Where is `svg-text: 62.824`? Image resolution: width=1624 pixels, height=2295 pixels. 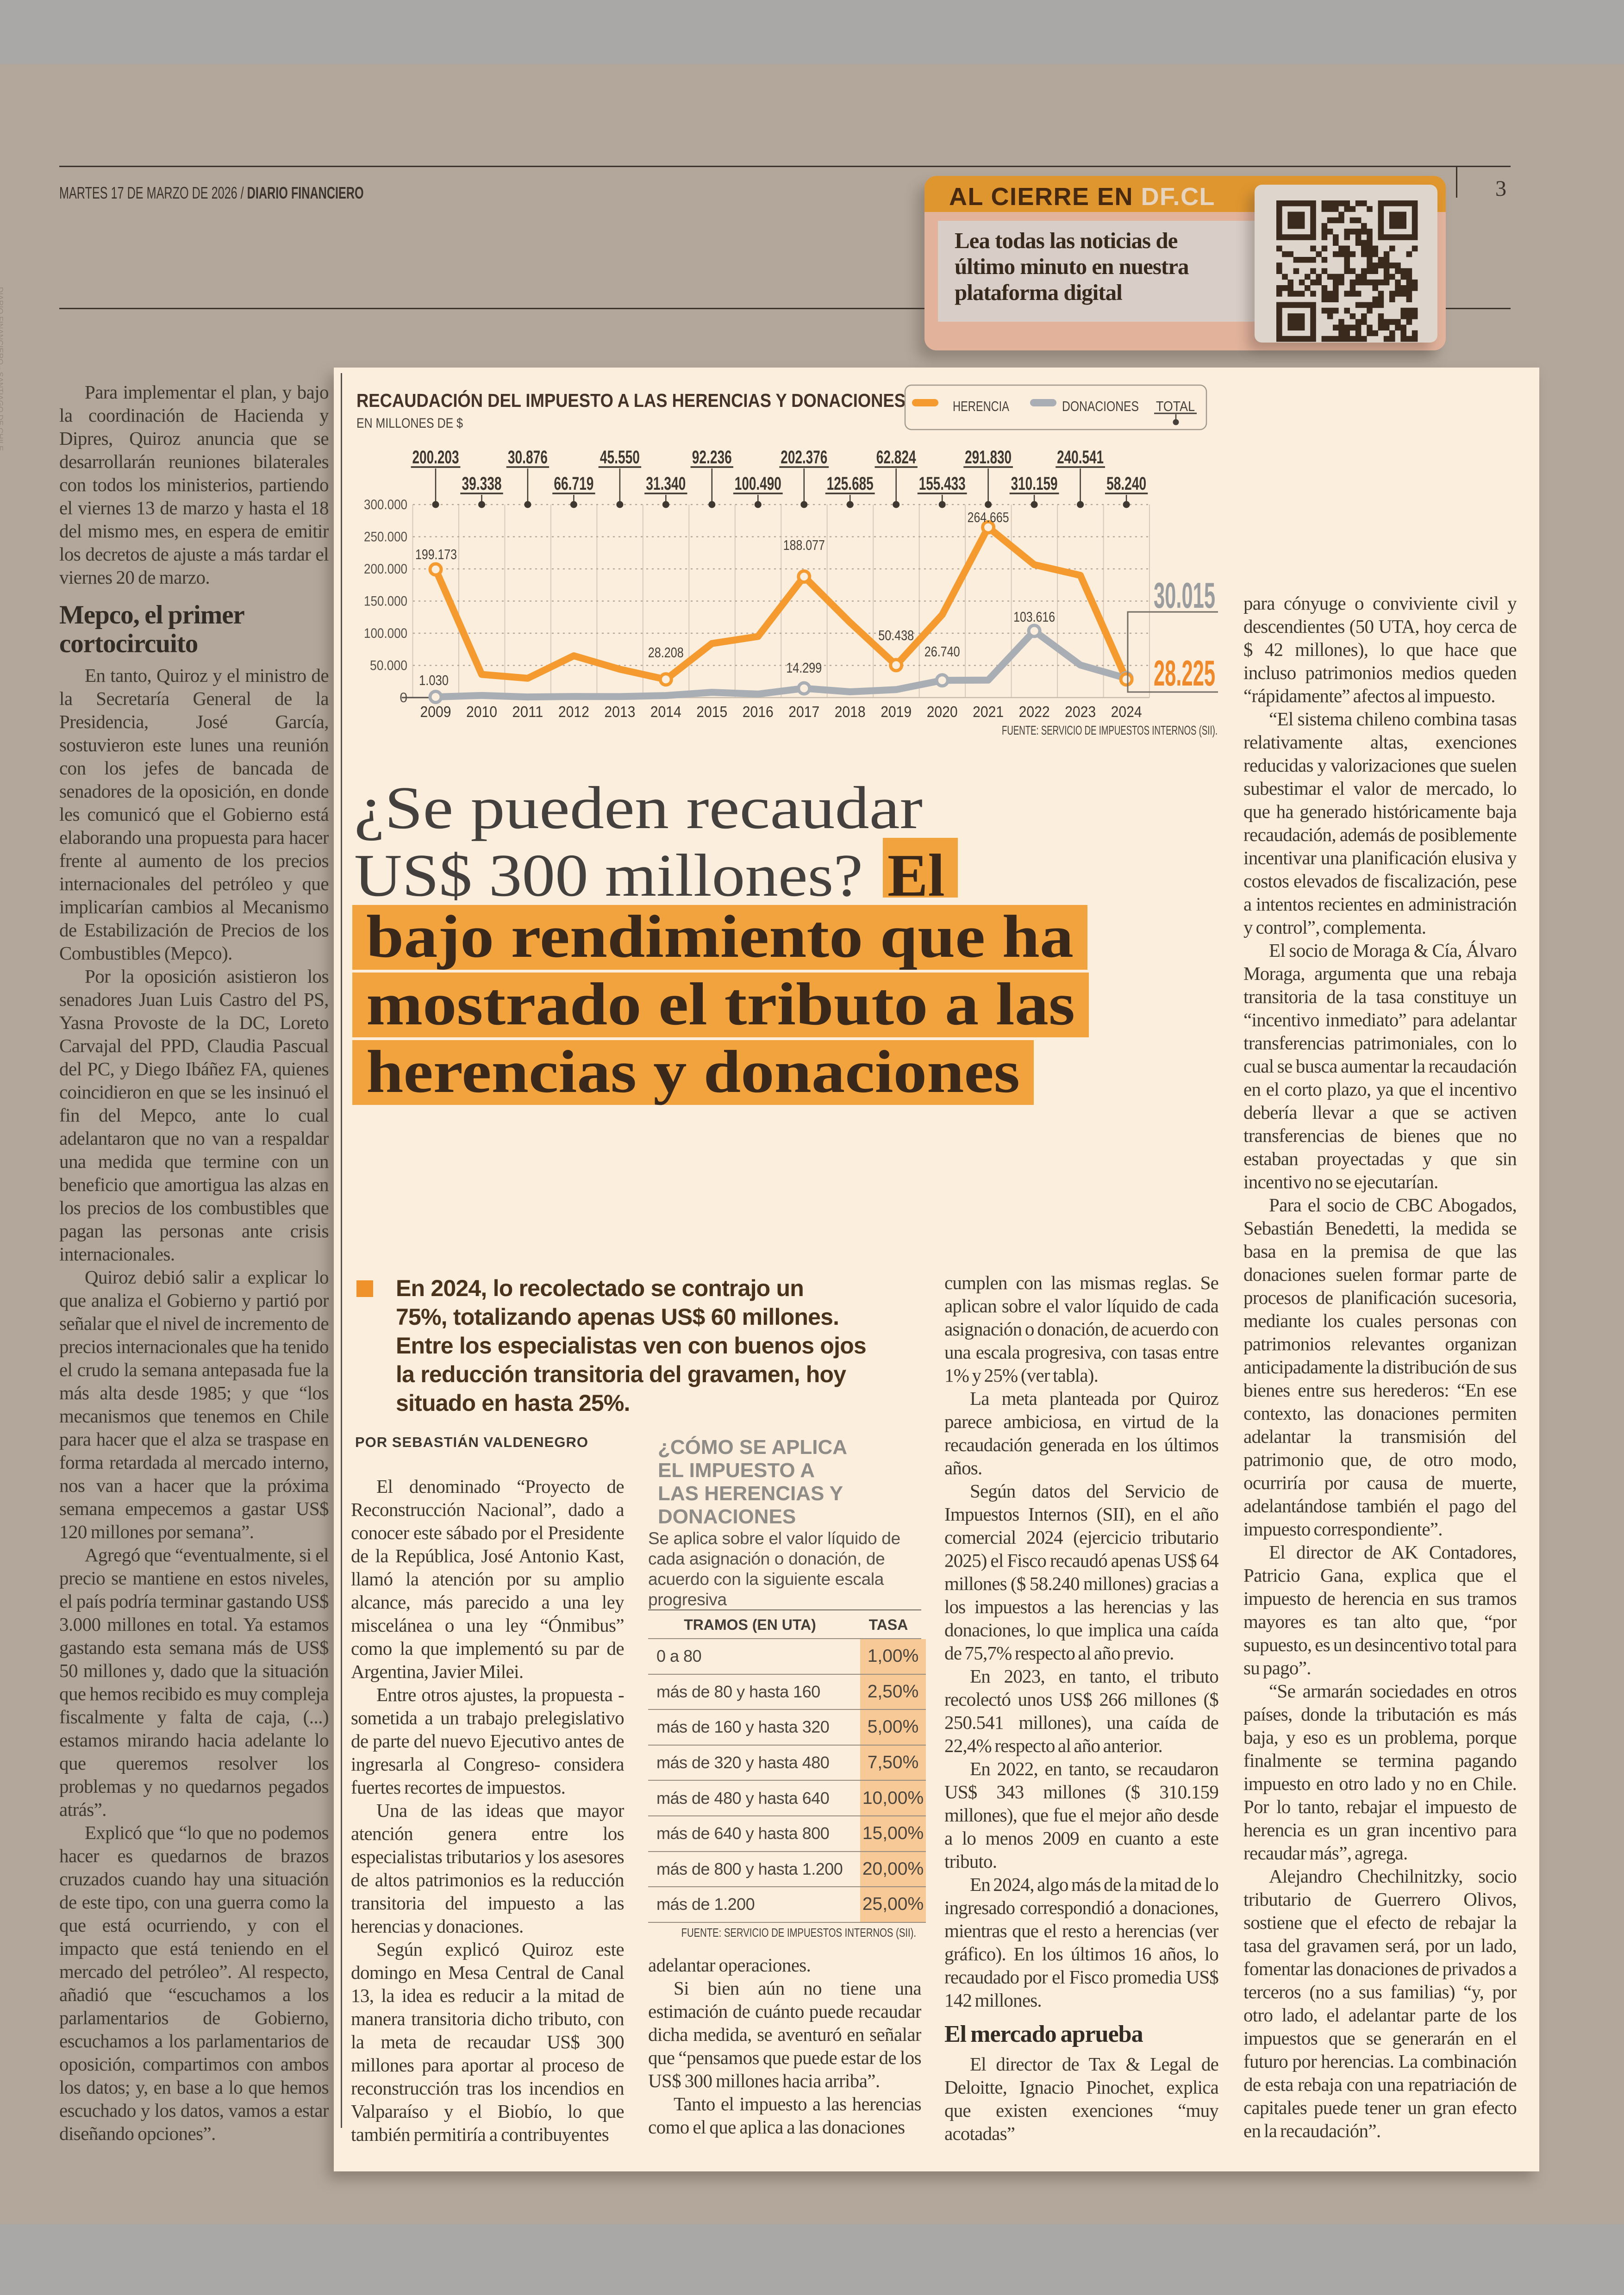
svg-text: 62.824 is located at coordinates (896, 458).